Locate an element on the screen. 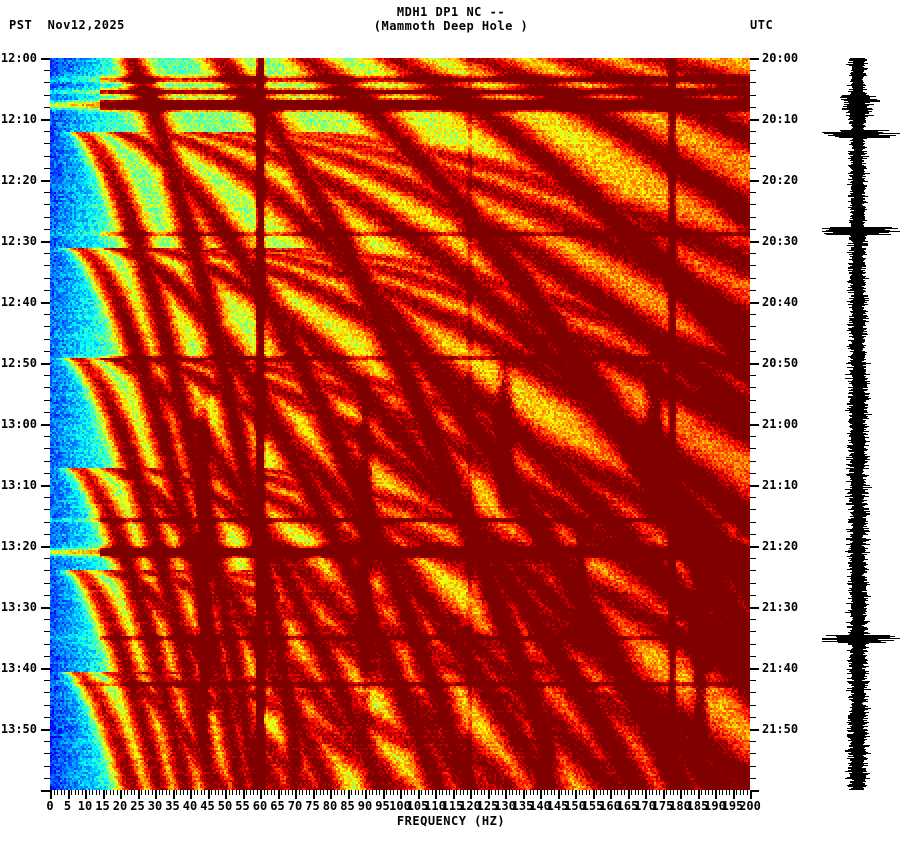  freq-label: 55 is located at coordinates (242, 806).